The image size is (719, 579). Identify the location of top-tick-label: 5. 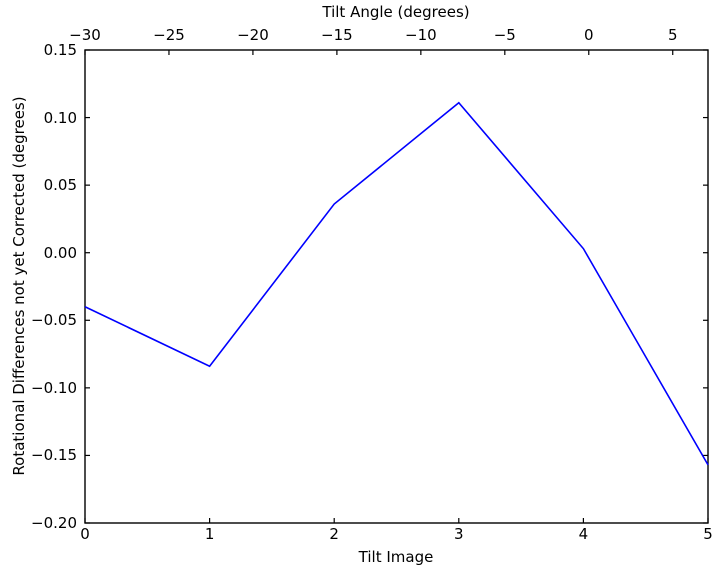
(672, 35).